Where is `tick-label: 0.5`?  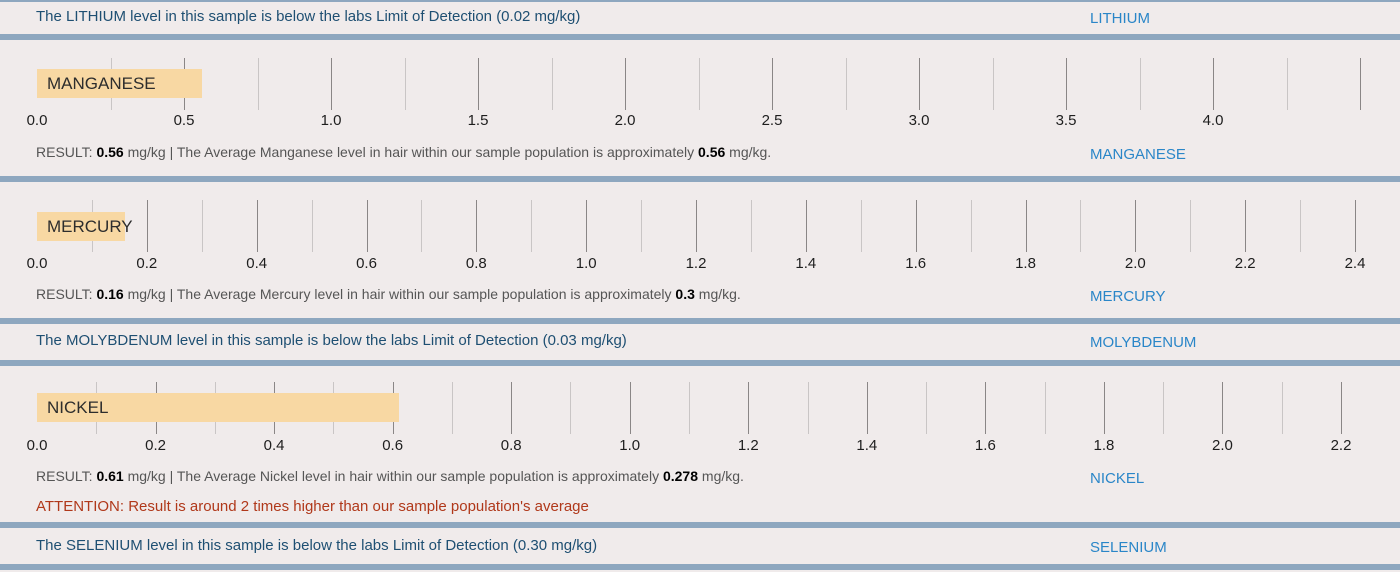 tick-label: 0.5 is located at coordinates (184, 120).